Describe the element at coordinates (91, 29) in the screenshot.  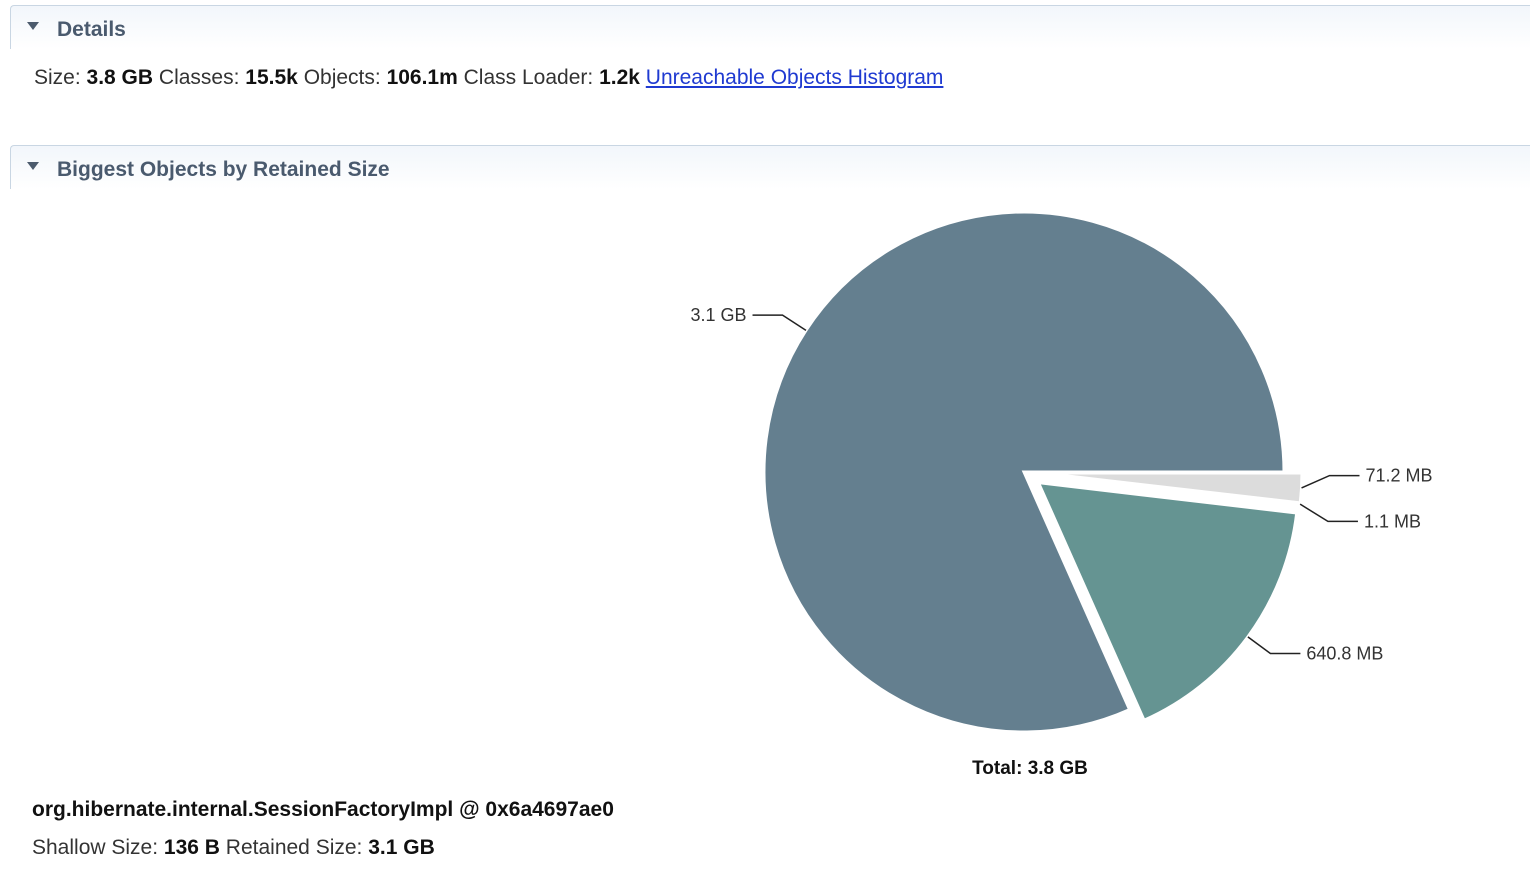
I see `details-title: Details` at that location.